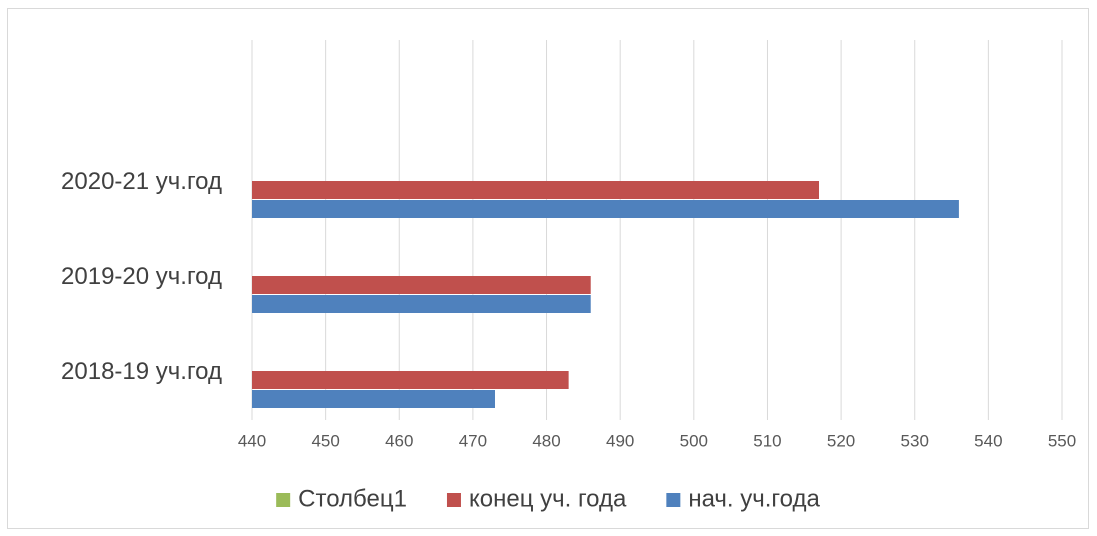 The image size is (1097, 536). What do you see at coordinates (546, 440) in the screenshot?
I see `x-tick-label: 480` at bounding box center [546, 440].